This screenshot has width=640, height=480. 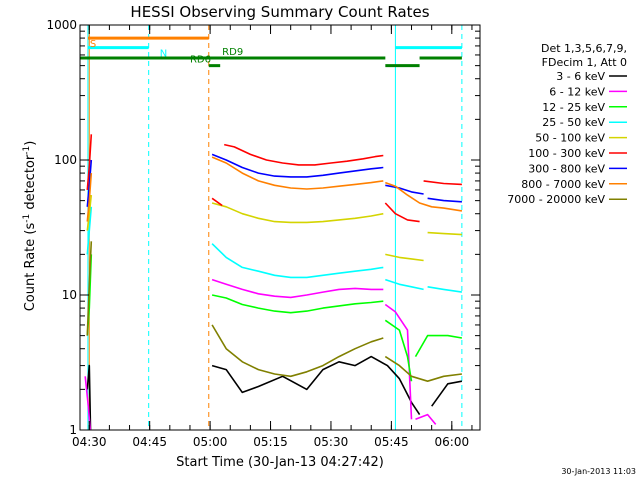 What do you see at coordinates (27, 218) in the screenshot?
I see `y-axis-label-sup1: -1` at bounding box center [27, 218].